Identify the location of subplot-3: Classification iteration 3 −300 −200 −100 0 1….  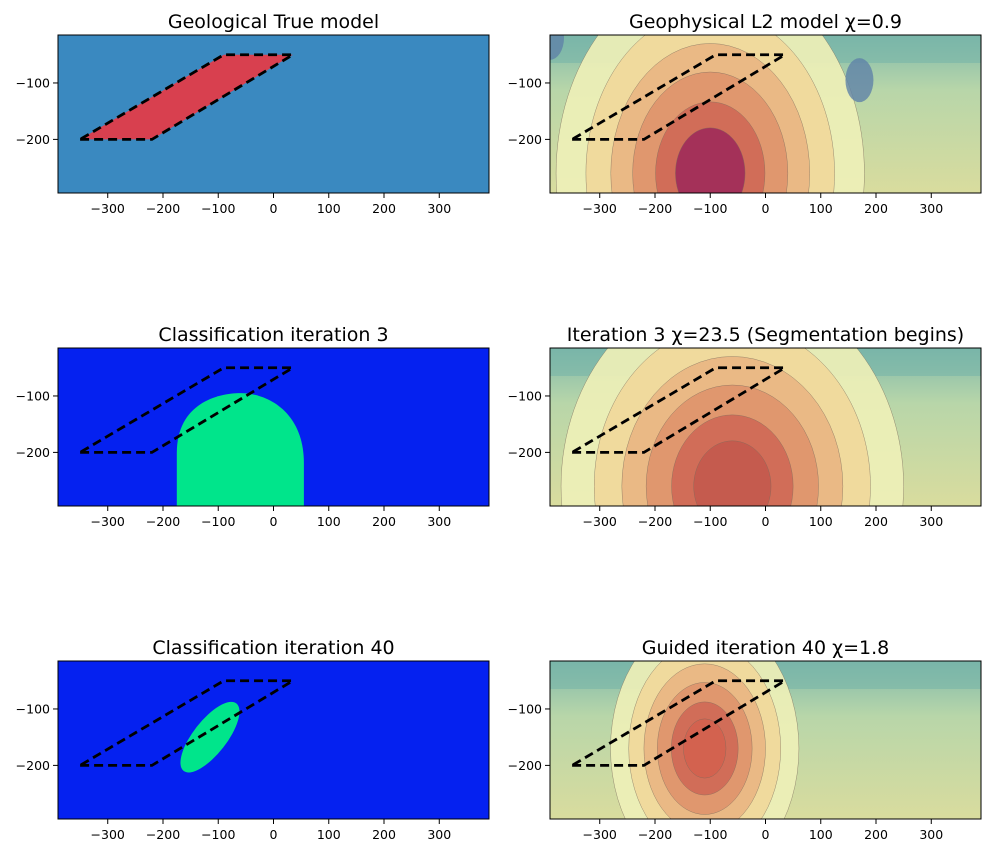
(253, 426).